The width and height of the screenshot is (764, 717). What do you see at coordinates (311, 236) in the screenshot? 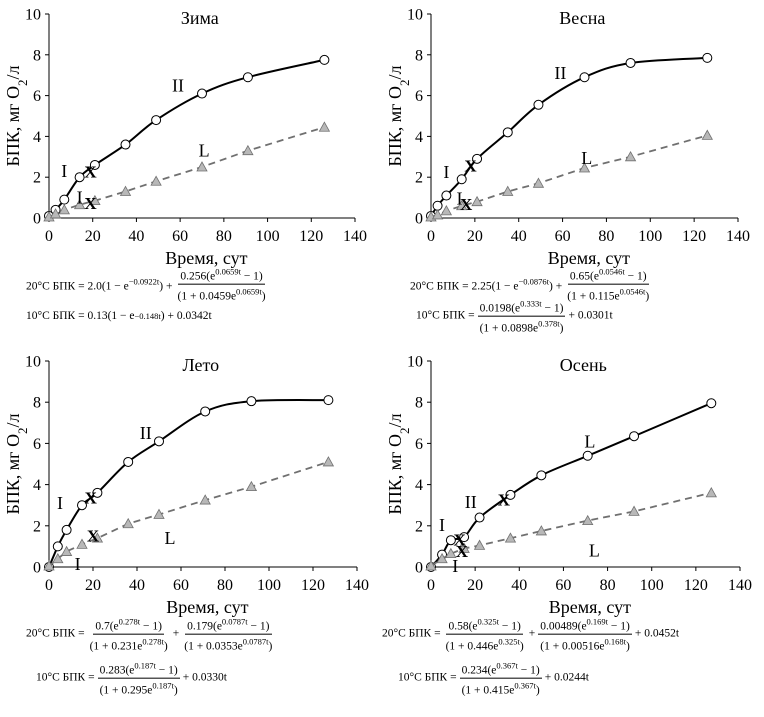
I see `x-tick-label: 120` at bounding box center [311, 236].